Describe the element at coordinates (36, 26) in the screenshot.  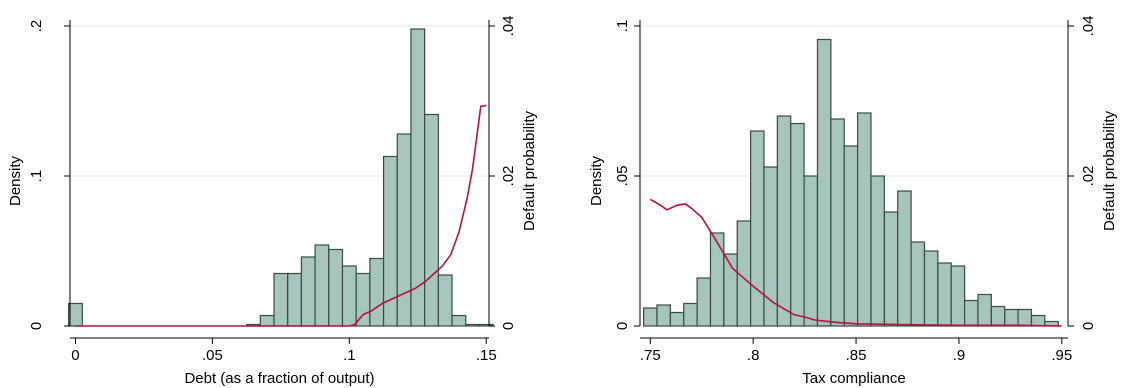
I see `y-tick-label: .2` at that location.